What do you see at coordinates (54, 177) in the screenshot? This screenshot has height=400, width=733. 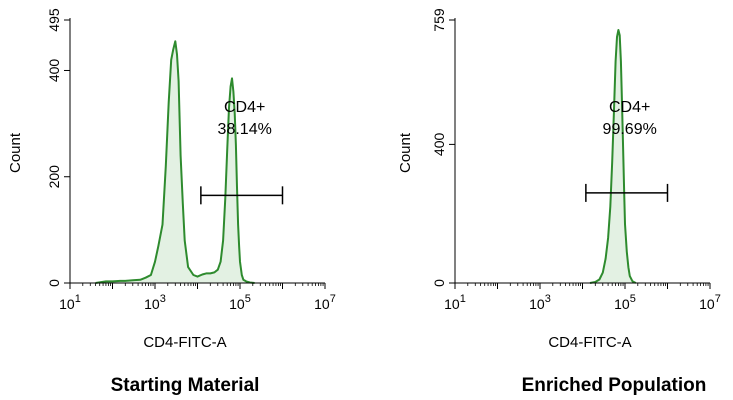 I see `y-tick-label: 200` at bounding box center [54, 177].